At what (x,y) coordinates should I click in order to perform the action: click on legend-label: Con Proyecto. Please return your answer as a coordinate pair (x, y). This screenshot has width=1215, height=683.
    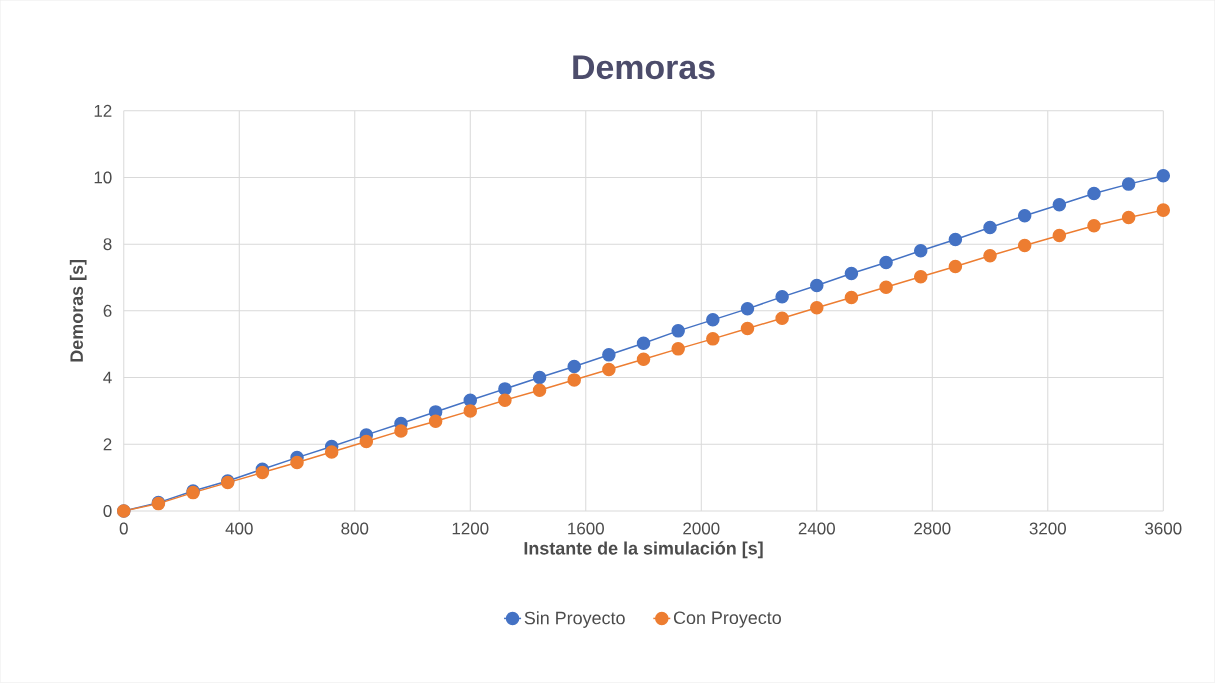
    Looking at the image, I should click on (727, 619).